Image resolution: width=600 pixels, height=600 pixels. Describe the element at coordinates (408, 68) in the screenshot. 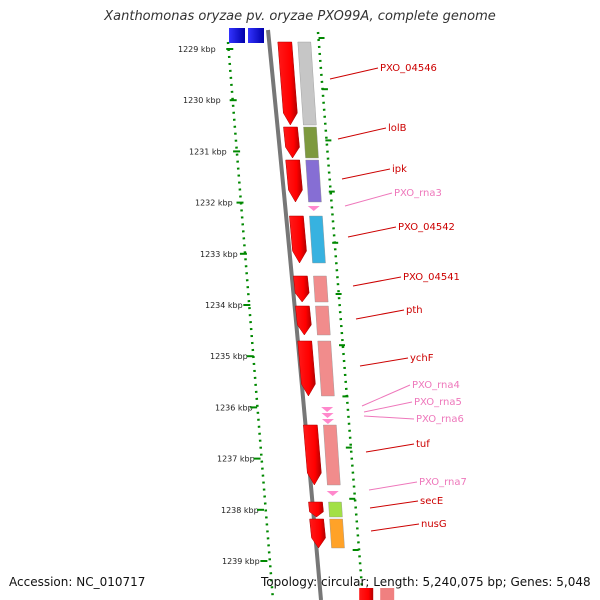

I see `label-pxo_04546: PXO_04546` at that location.